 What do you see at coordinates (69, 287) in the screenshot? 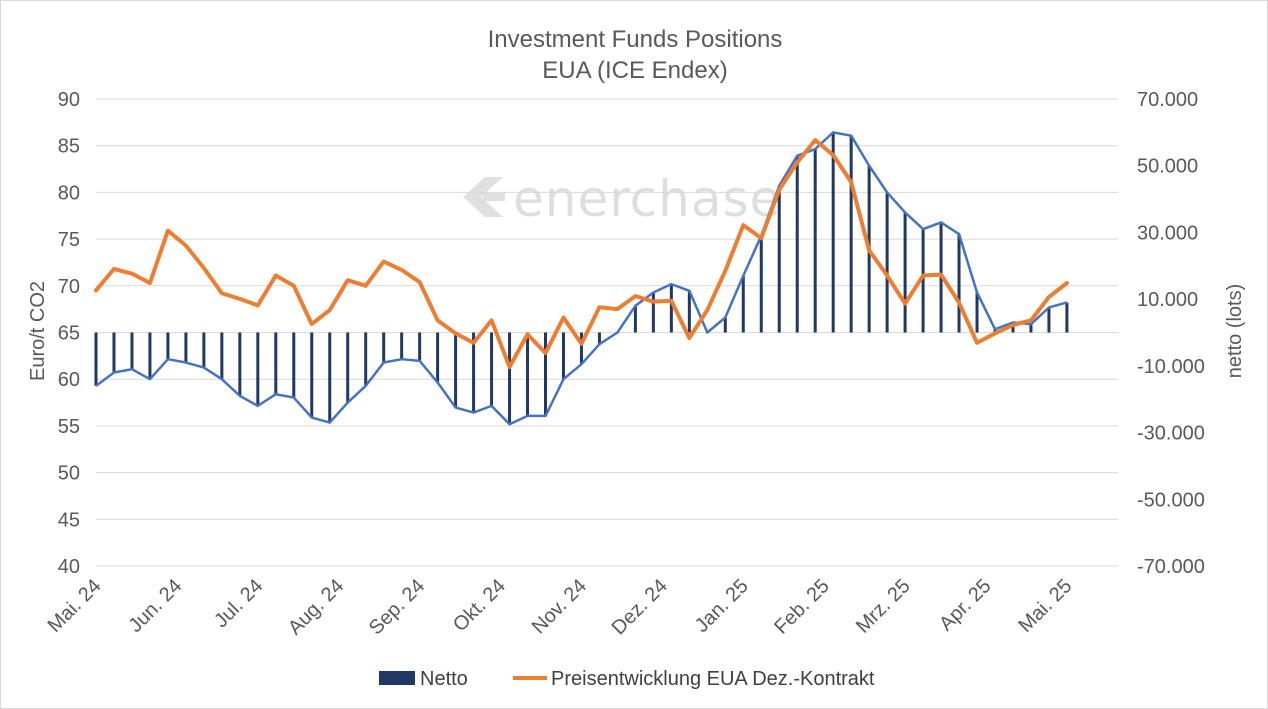
I see `y-left-tick-label: 70` at bounding box center [69, 287].